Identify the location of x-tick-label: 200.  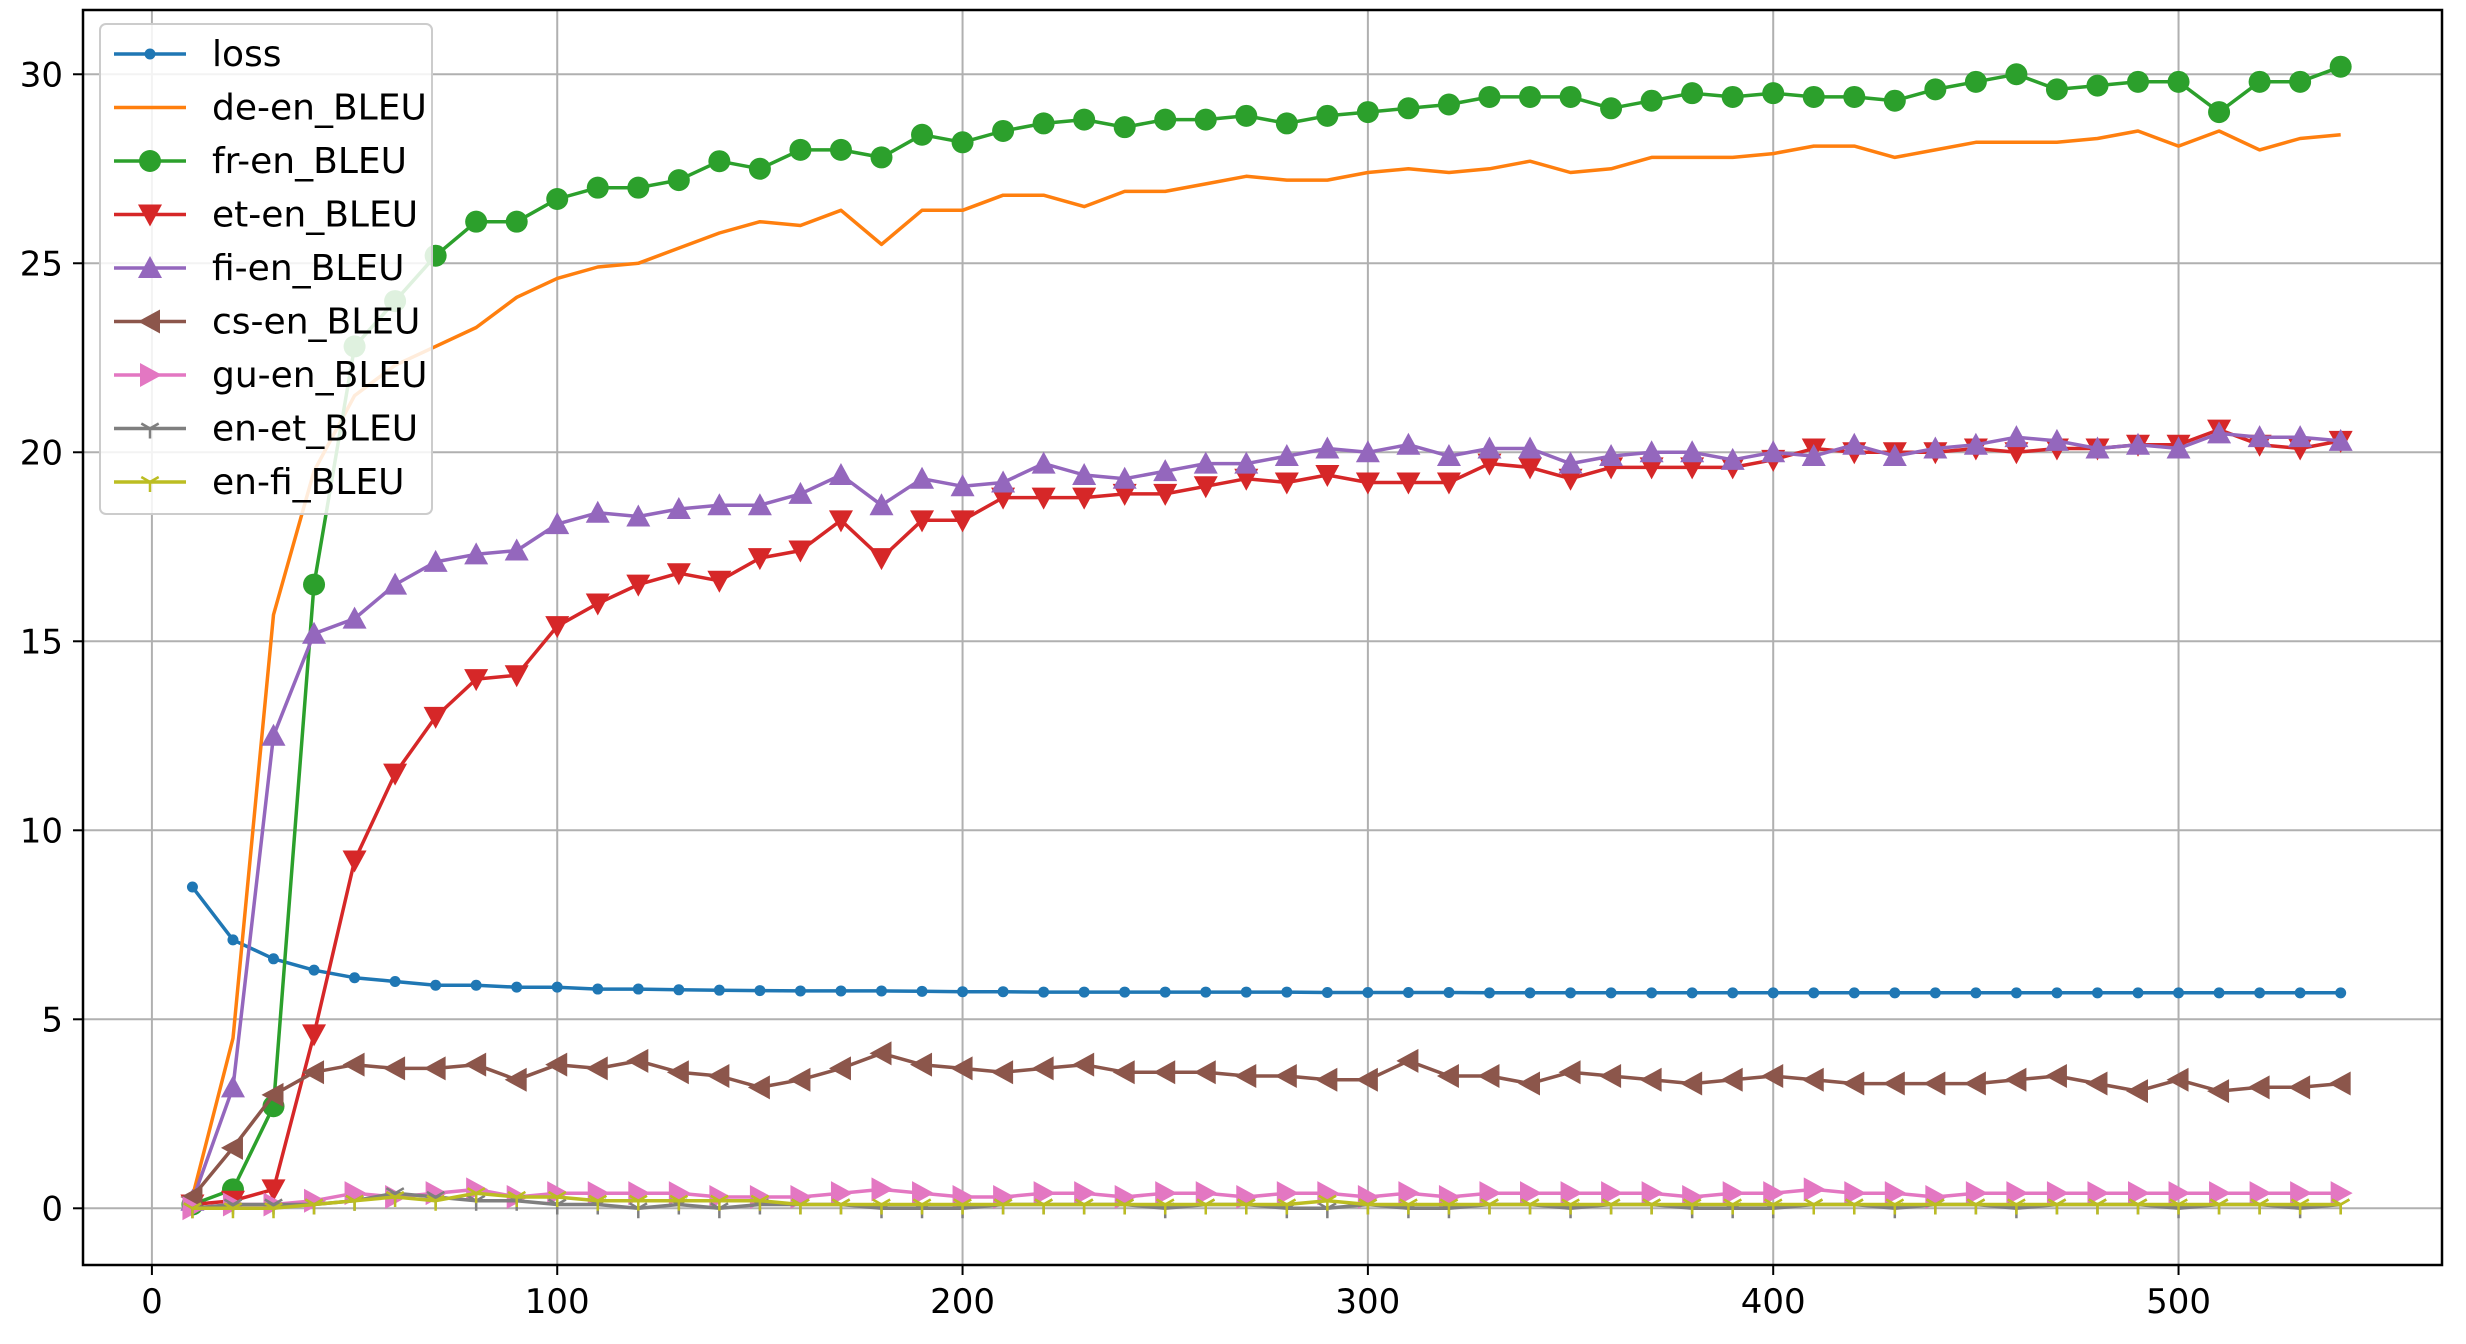
(962, 1302).